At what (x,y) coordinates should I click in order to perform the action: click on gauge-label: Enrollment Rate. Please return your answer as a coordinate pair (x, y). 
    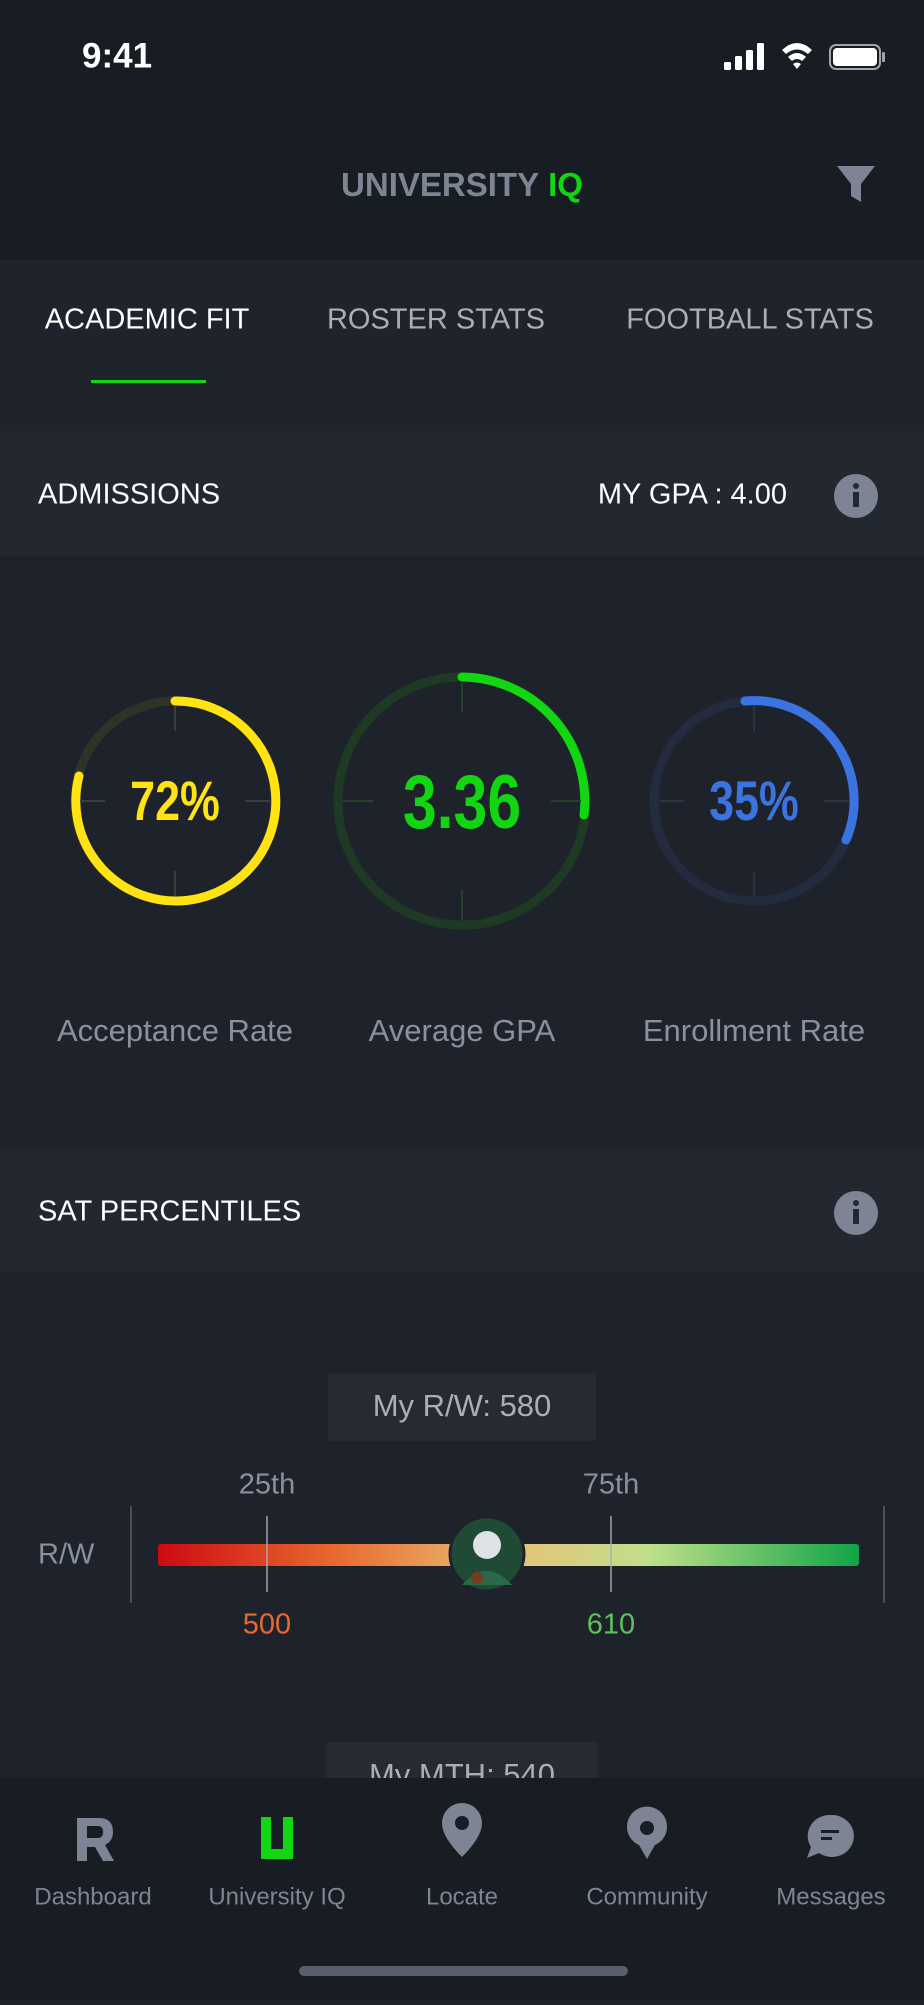
    Looking at the image, I should click on (754, 1030).